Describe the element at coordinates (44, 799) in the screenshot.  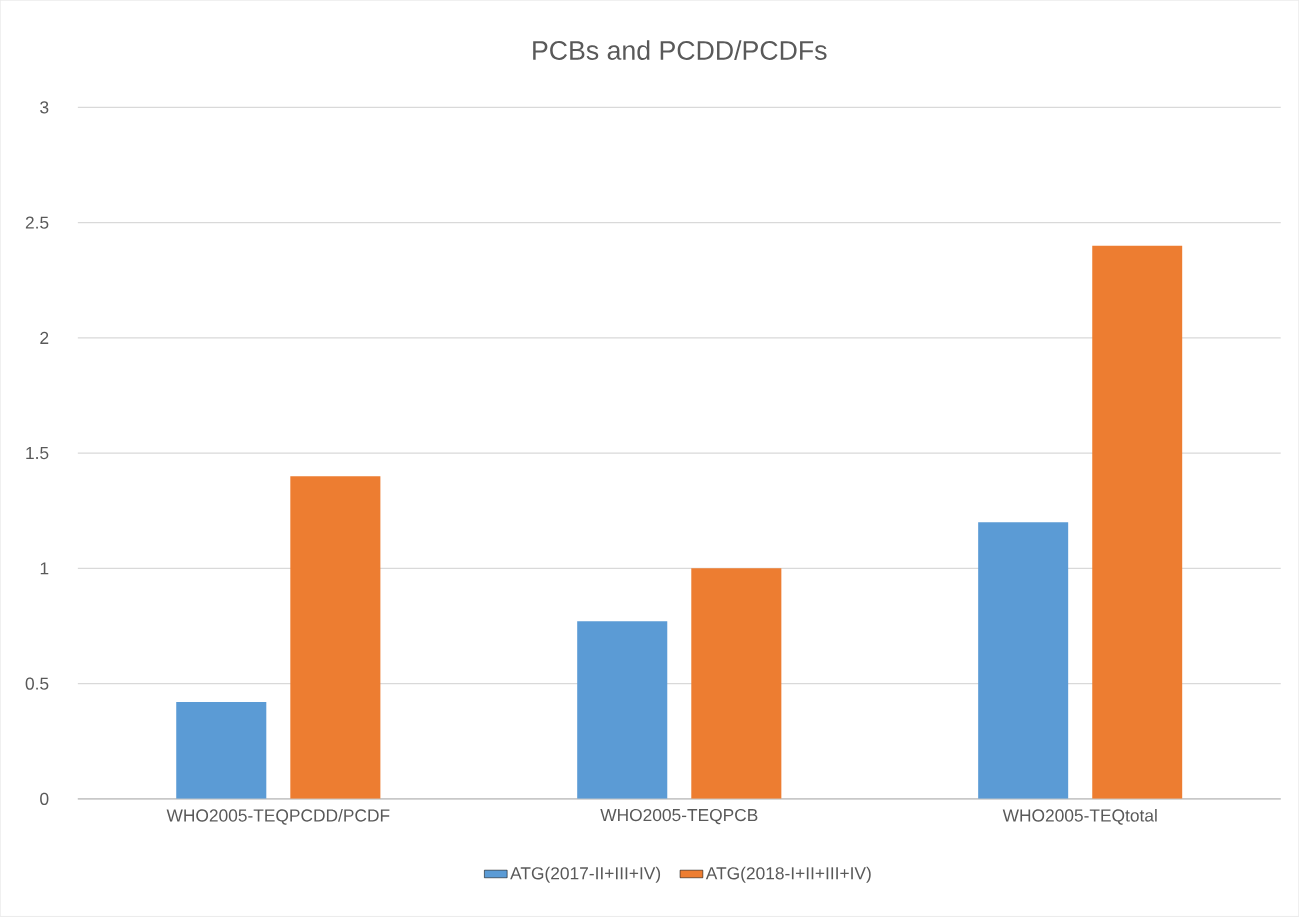
I see `y-tick-label: 0` at that location.